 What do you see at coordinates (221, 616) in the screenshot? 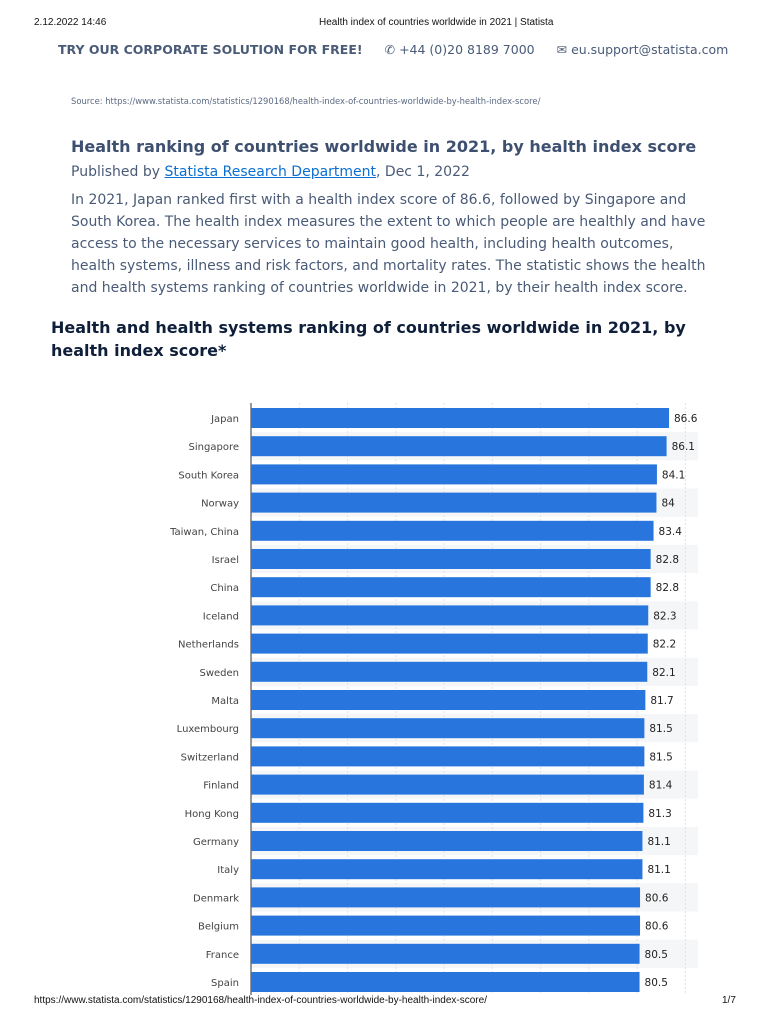
I see `category-label: Iceland` at bounding box center [221, 616].